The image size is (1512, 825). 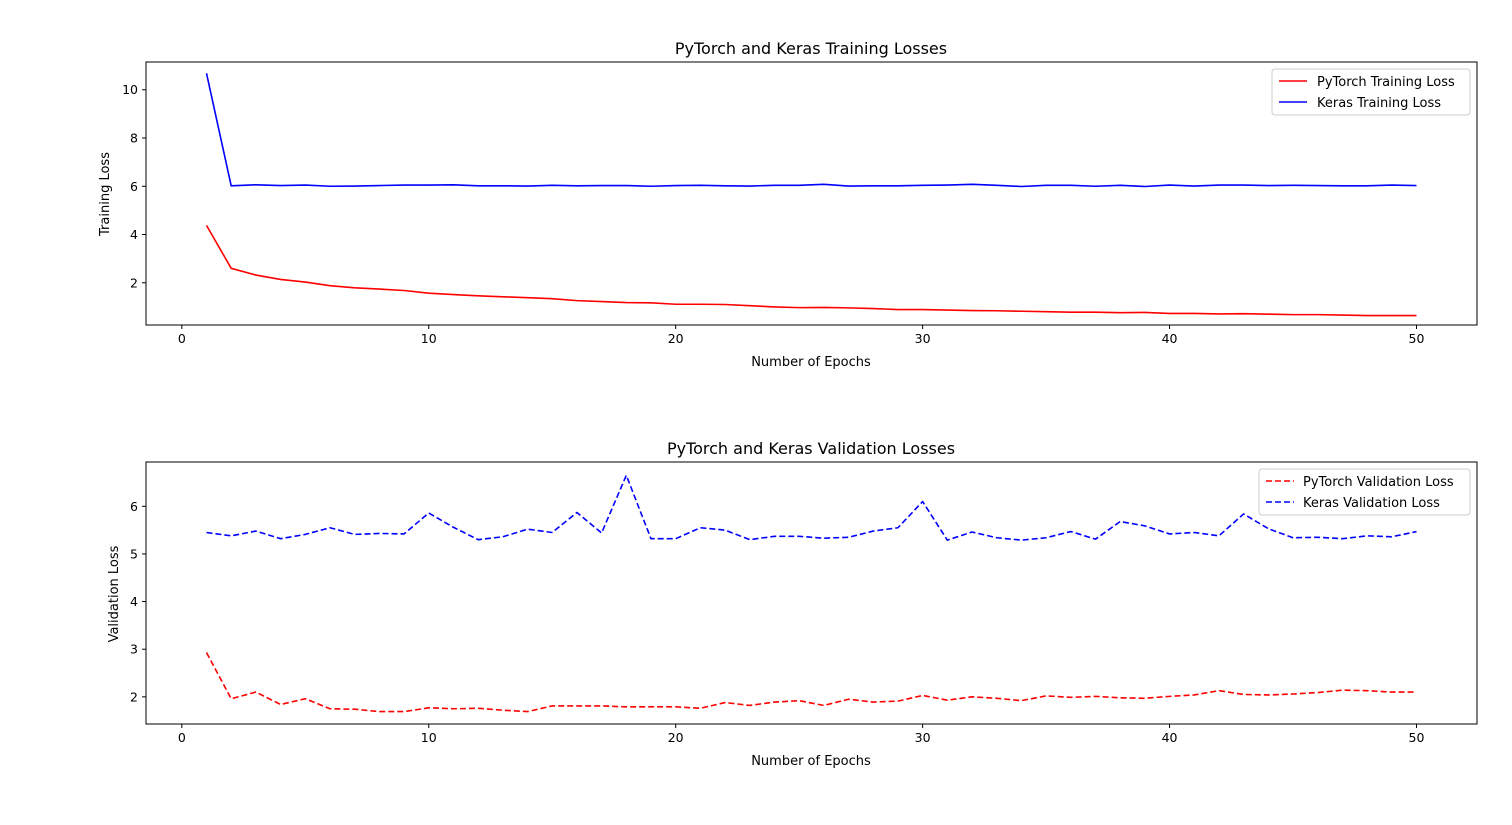 I want to click on training-x-tick-label: 10, so click(x=429, y=338).